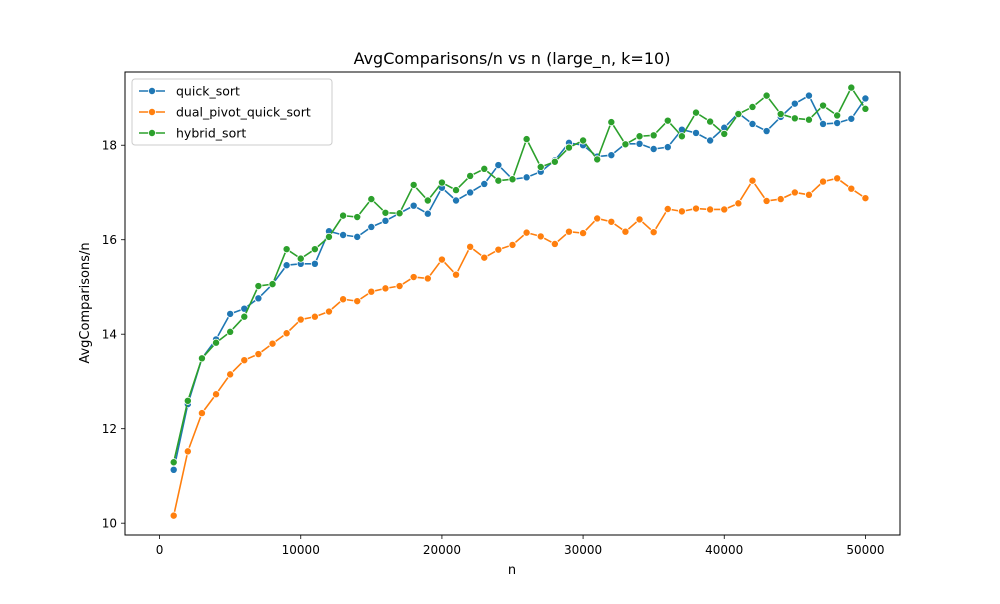  Describe the element at coordinates (109, 524) in the screenshot. I see `y-tick-label: 10` at that location.